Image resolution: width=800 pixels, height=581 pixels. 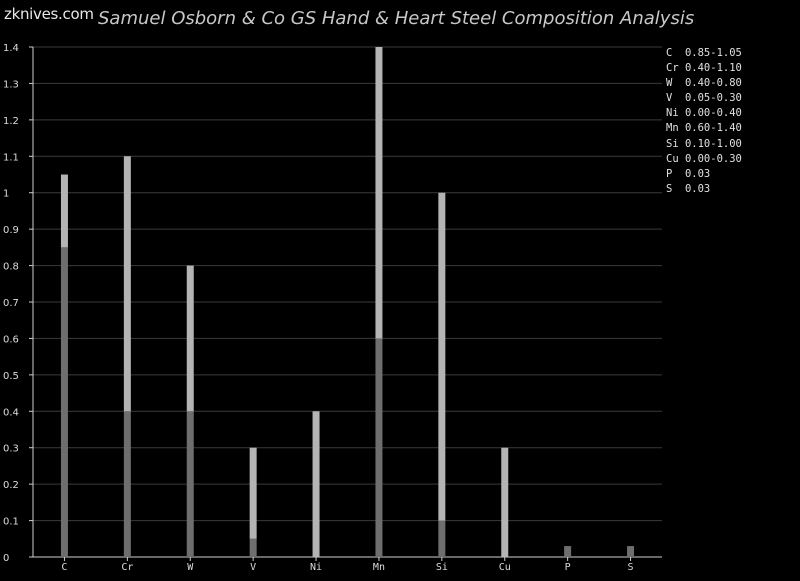 I want to click on bar-min-C, so click(x=64, y=402).